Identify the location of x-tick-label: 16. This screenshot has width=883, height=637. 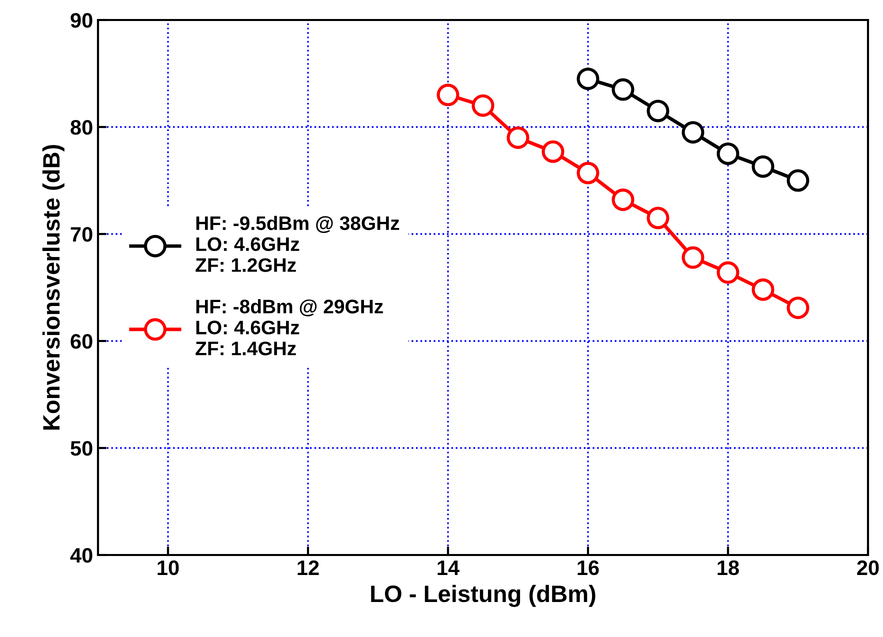
(588, 568).